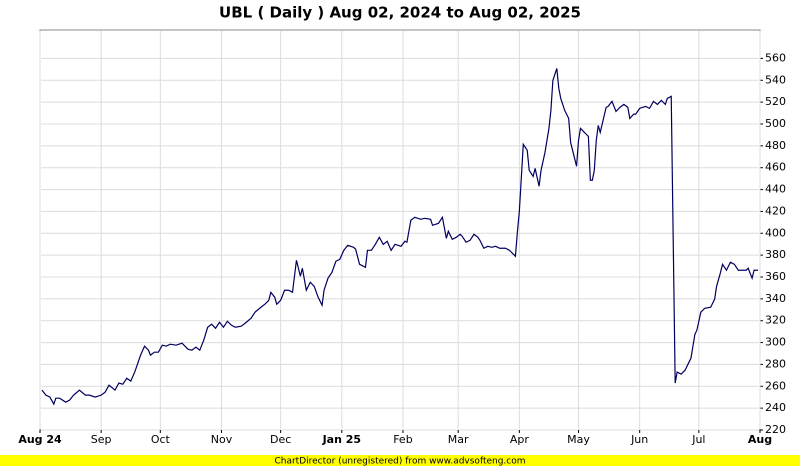 Image resolution: width=800 pixels, height=466 pixels. What do you see at coordinates (775, 123) in the screenshot?
I see `y-tick-label: 500` at bounding box center [775, 123].